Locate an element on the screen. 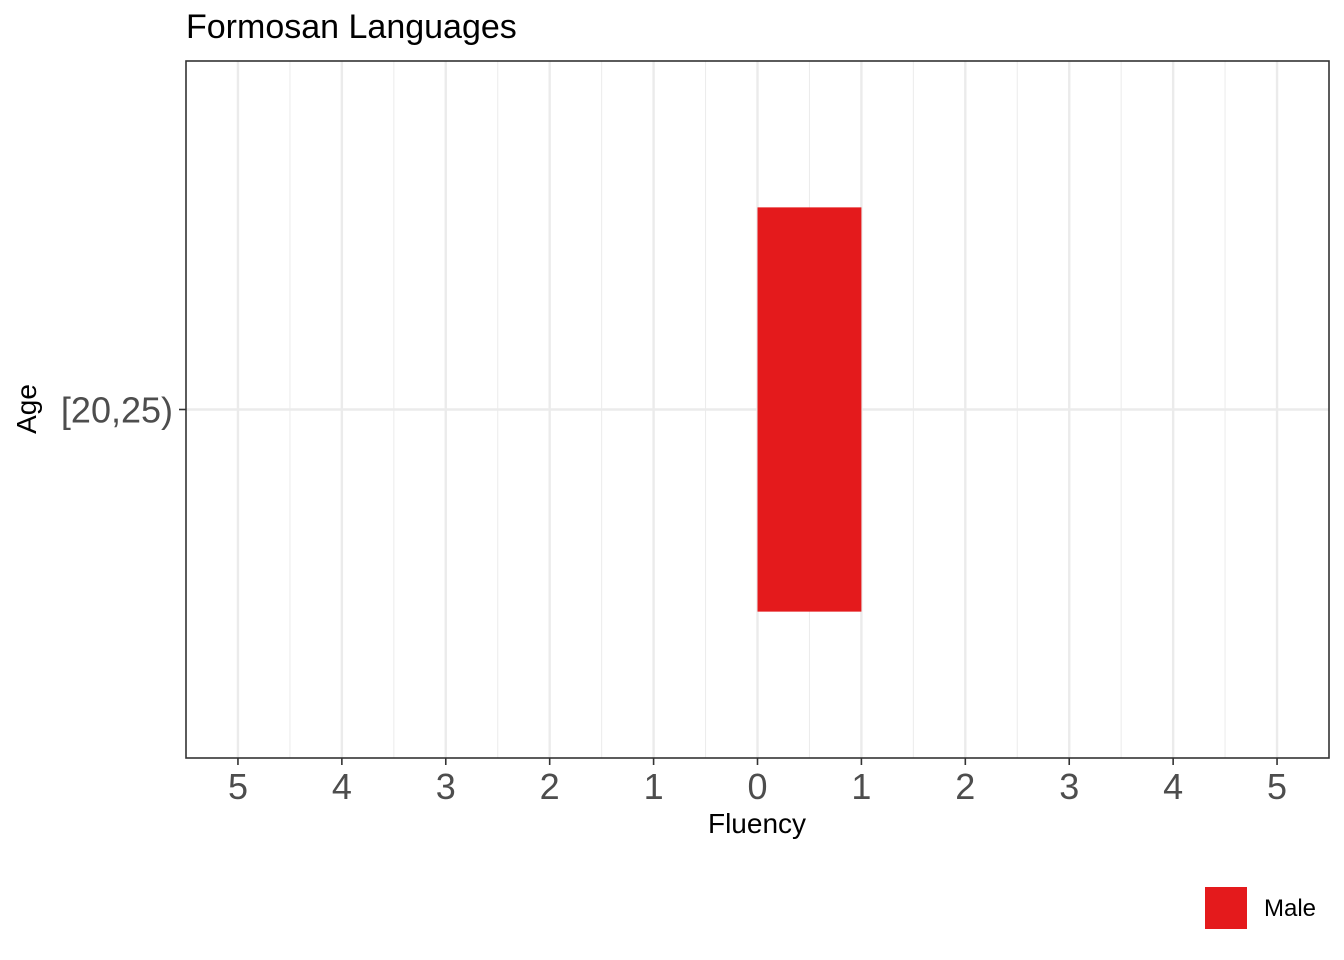 The image size is (1344, 960). x-axis-ticks: 5 4 3 2 1 0 1 2 3 4 5 is located at coordinates (757, 782).